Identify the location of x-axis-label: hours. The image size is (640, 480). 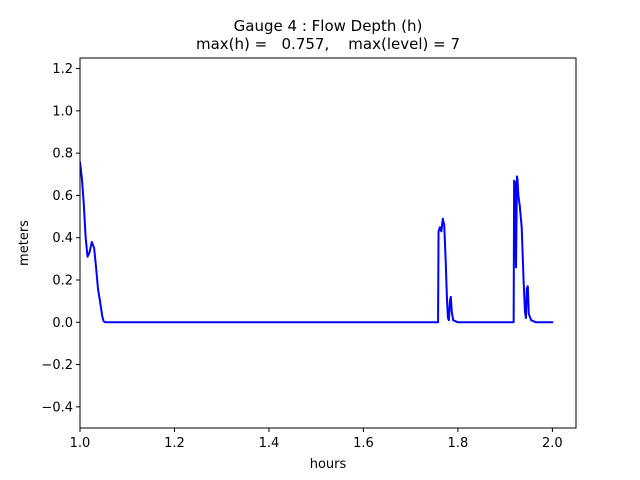
(328, 464).